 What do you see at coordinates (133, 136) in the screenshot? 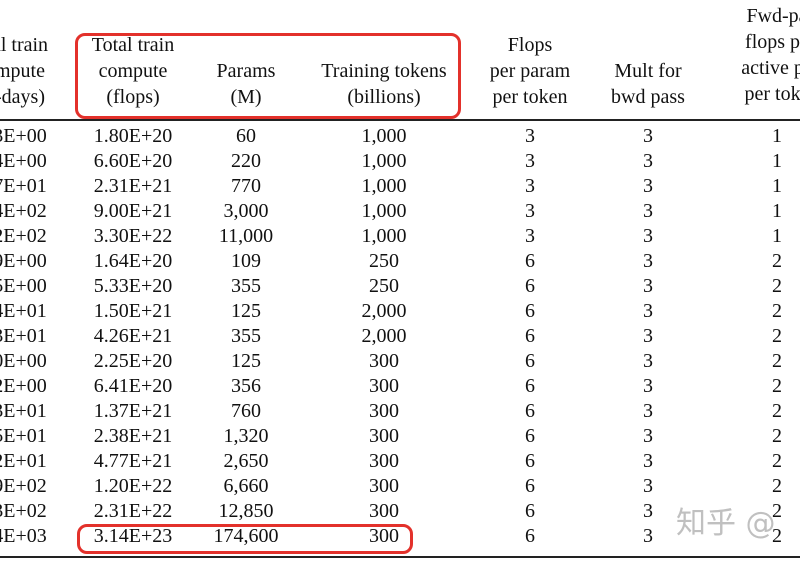
I see `col-total-train-compute-cell: 1.80E+20` at bounding box center [133, 136].